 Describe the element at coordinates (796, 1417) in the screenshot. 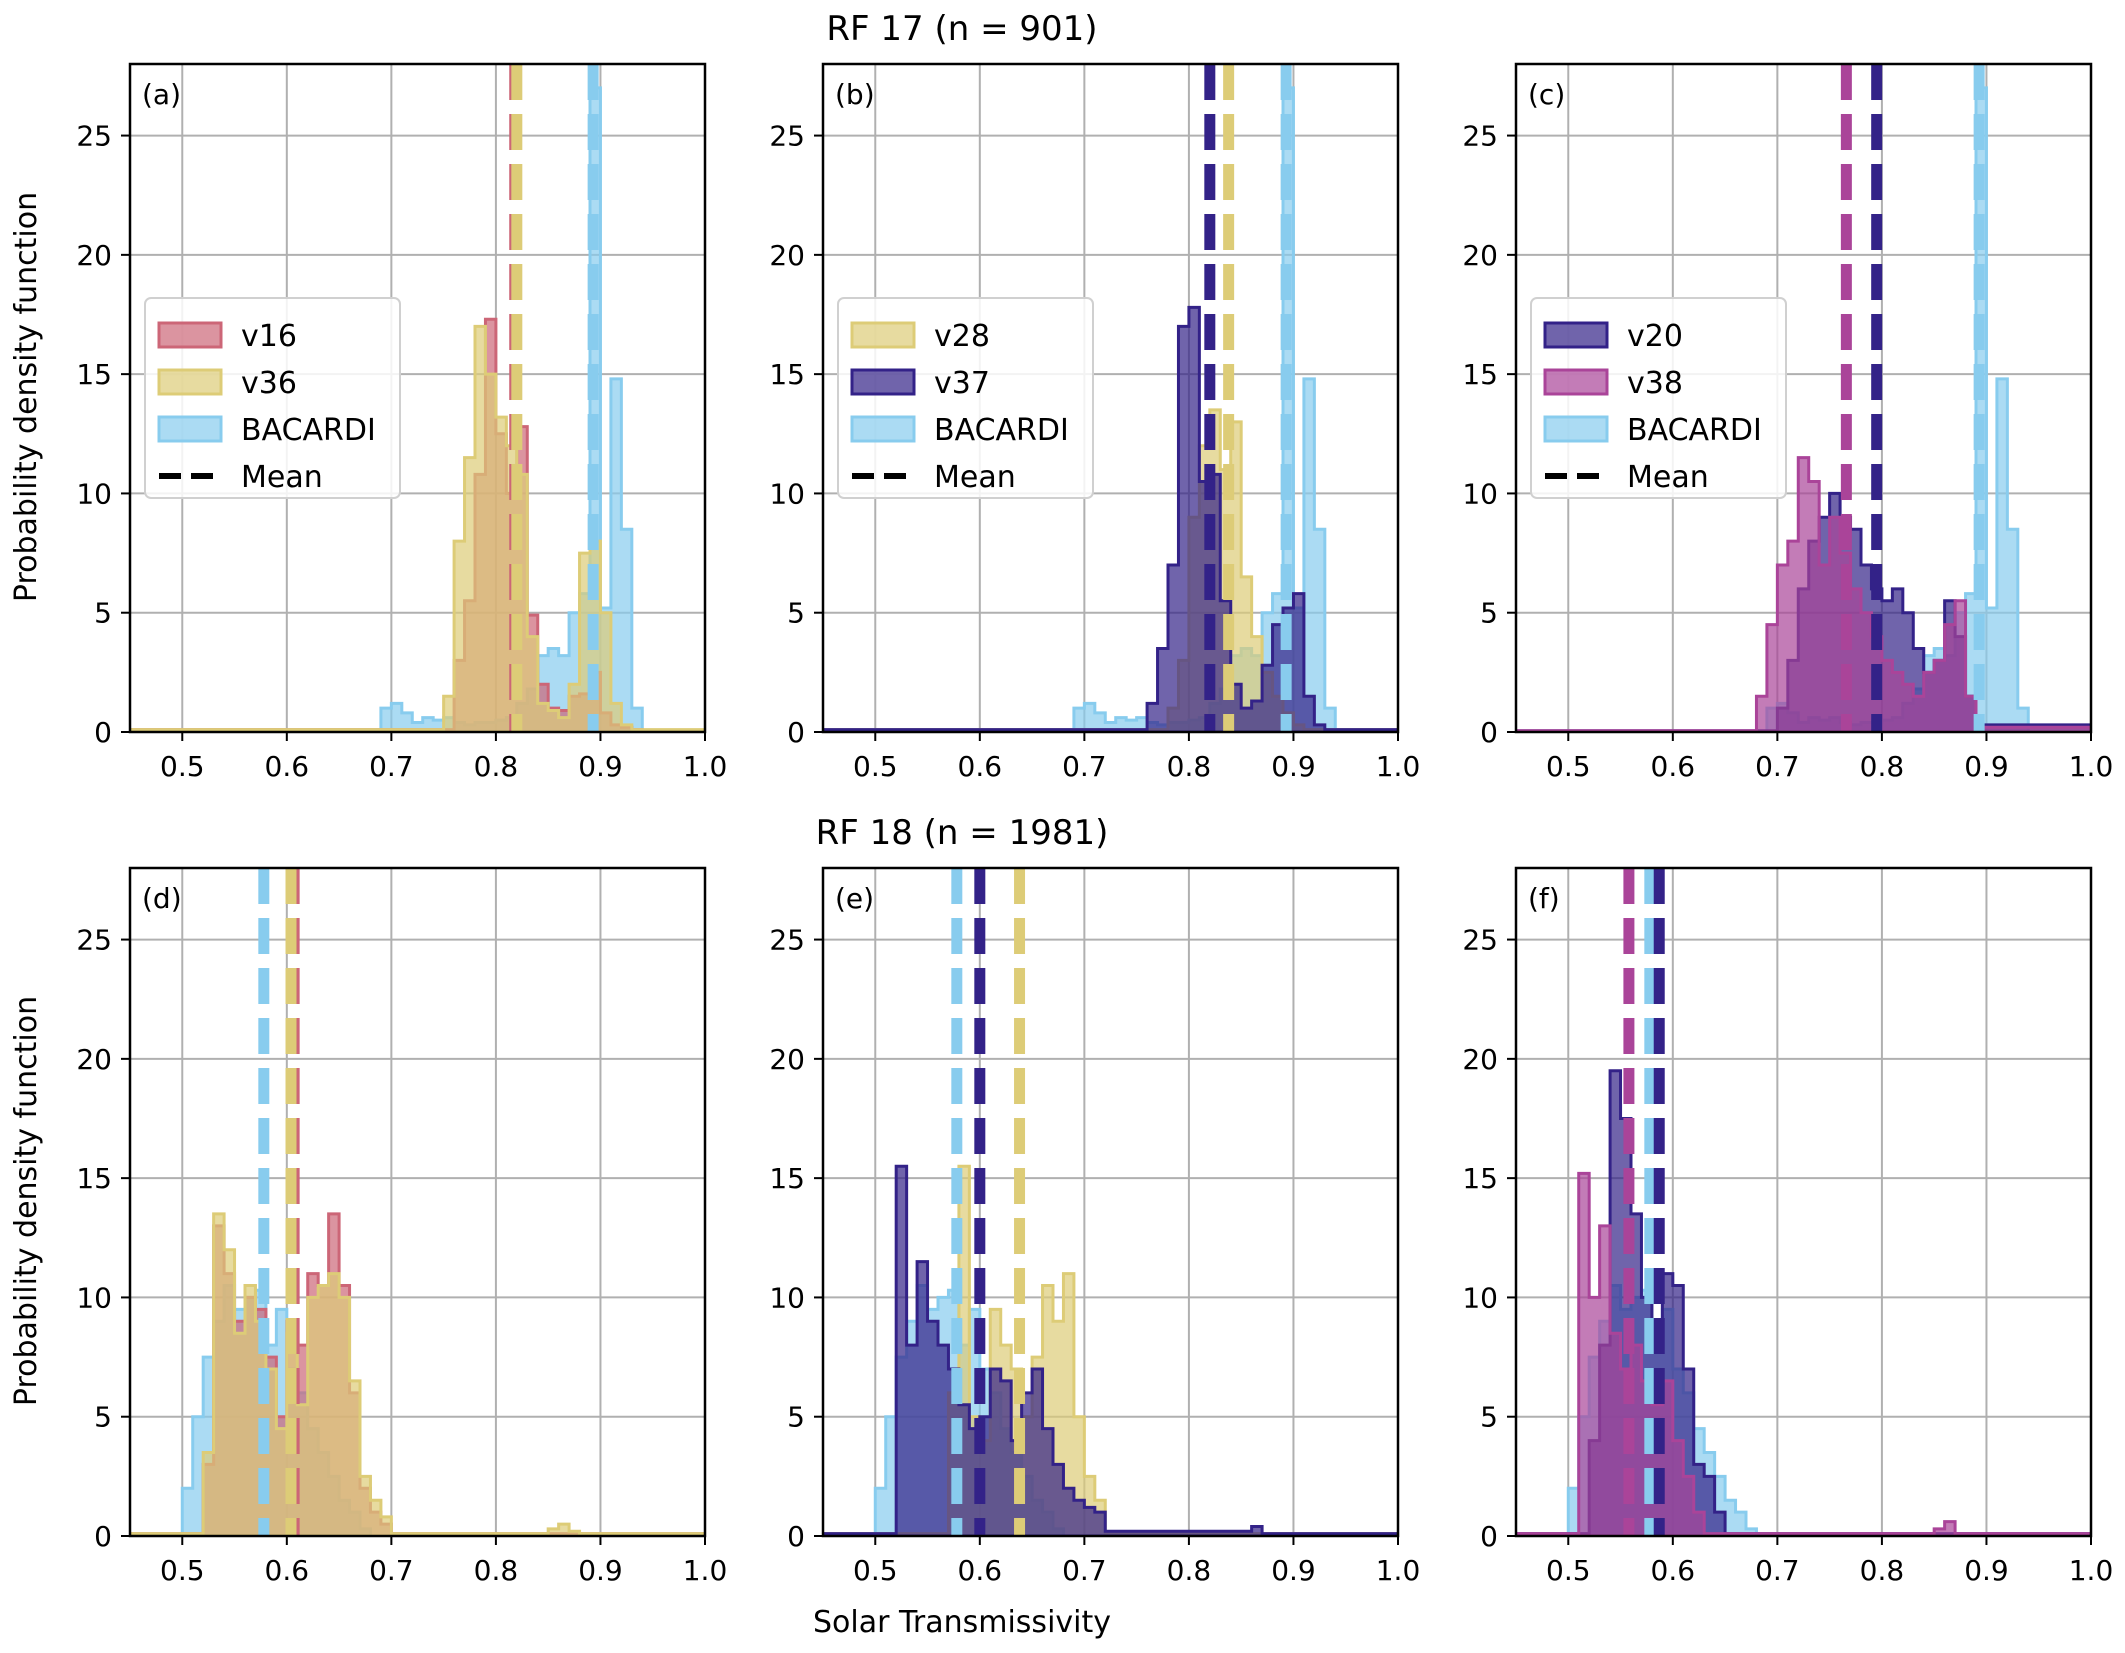

I see `y-tick-label: 5` at that location.